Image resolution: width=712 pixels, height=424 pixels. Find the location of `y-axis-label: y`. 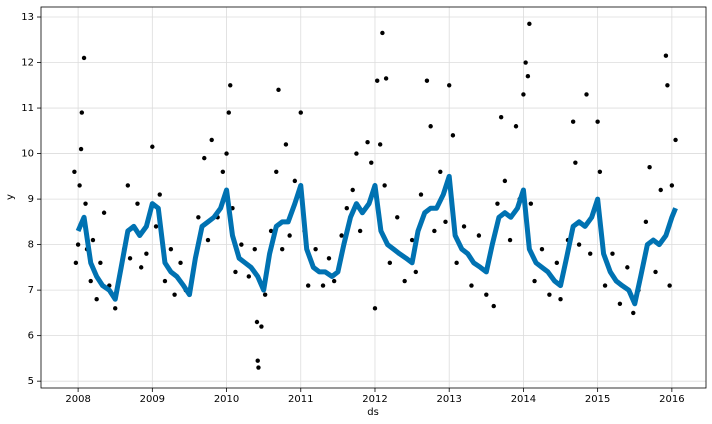

y-axis-label: y is located at coordinates (10, 197).